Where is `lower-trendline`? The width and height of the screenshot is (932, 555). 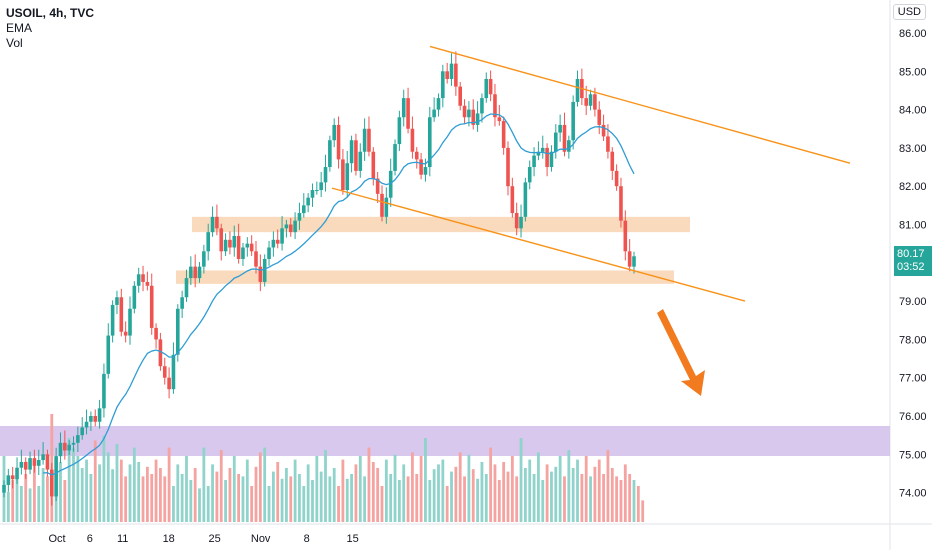
lower-trendline is located at coordinates (538, 244).